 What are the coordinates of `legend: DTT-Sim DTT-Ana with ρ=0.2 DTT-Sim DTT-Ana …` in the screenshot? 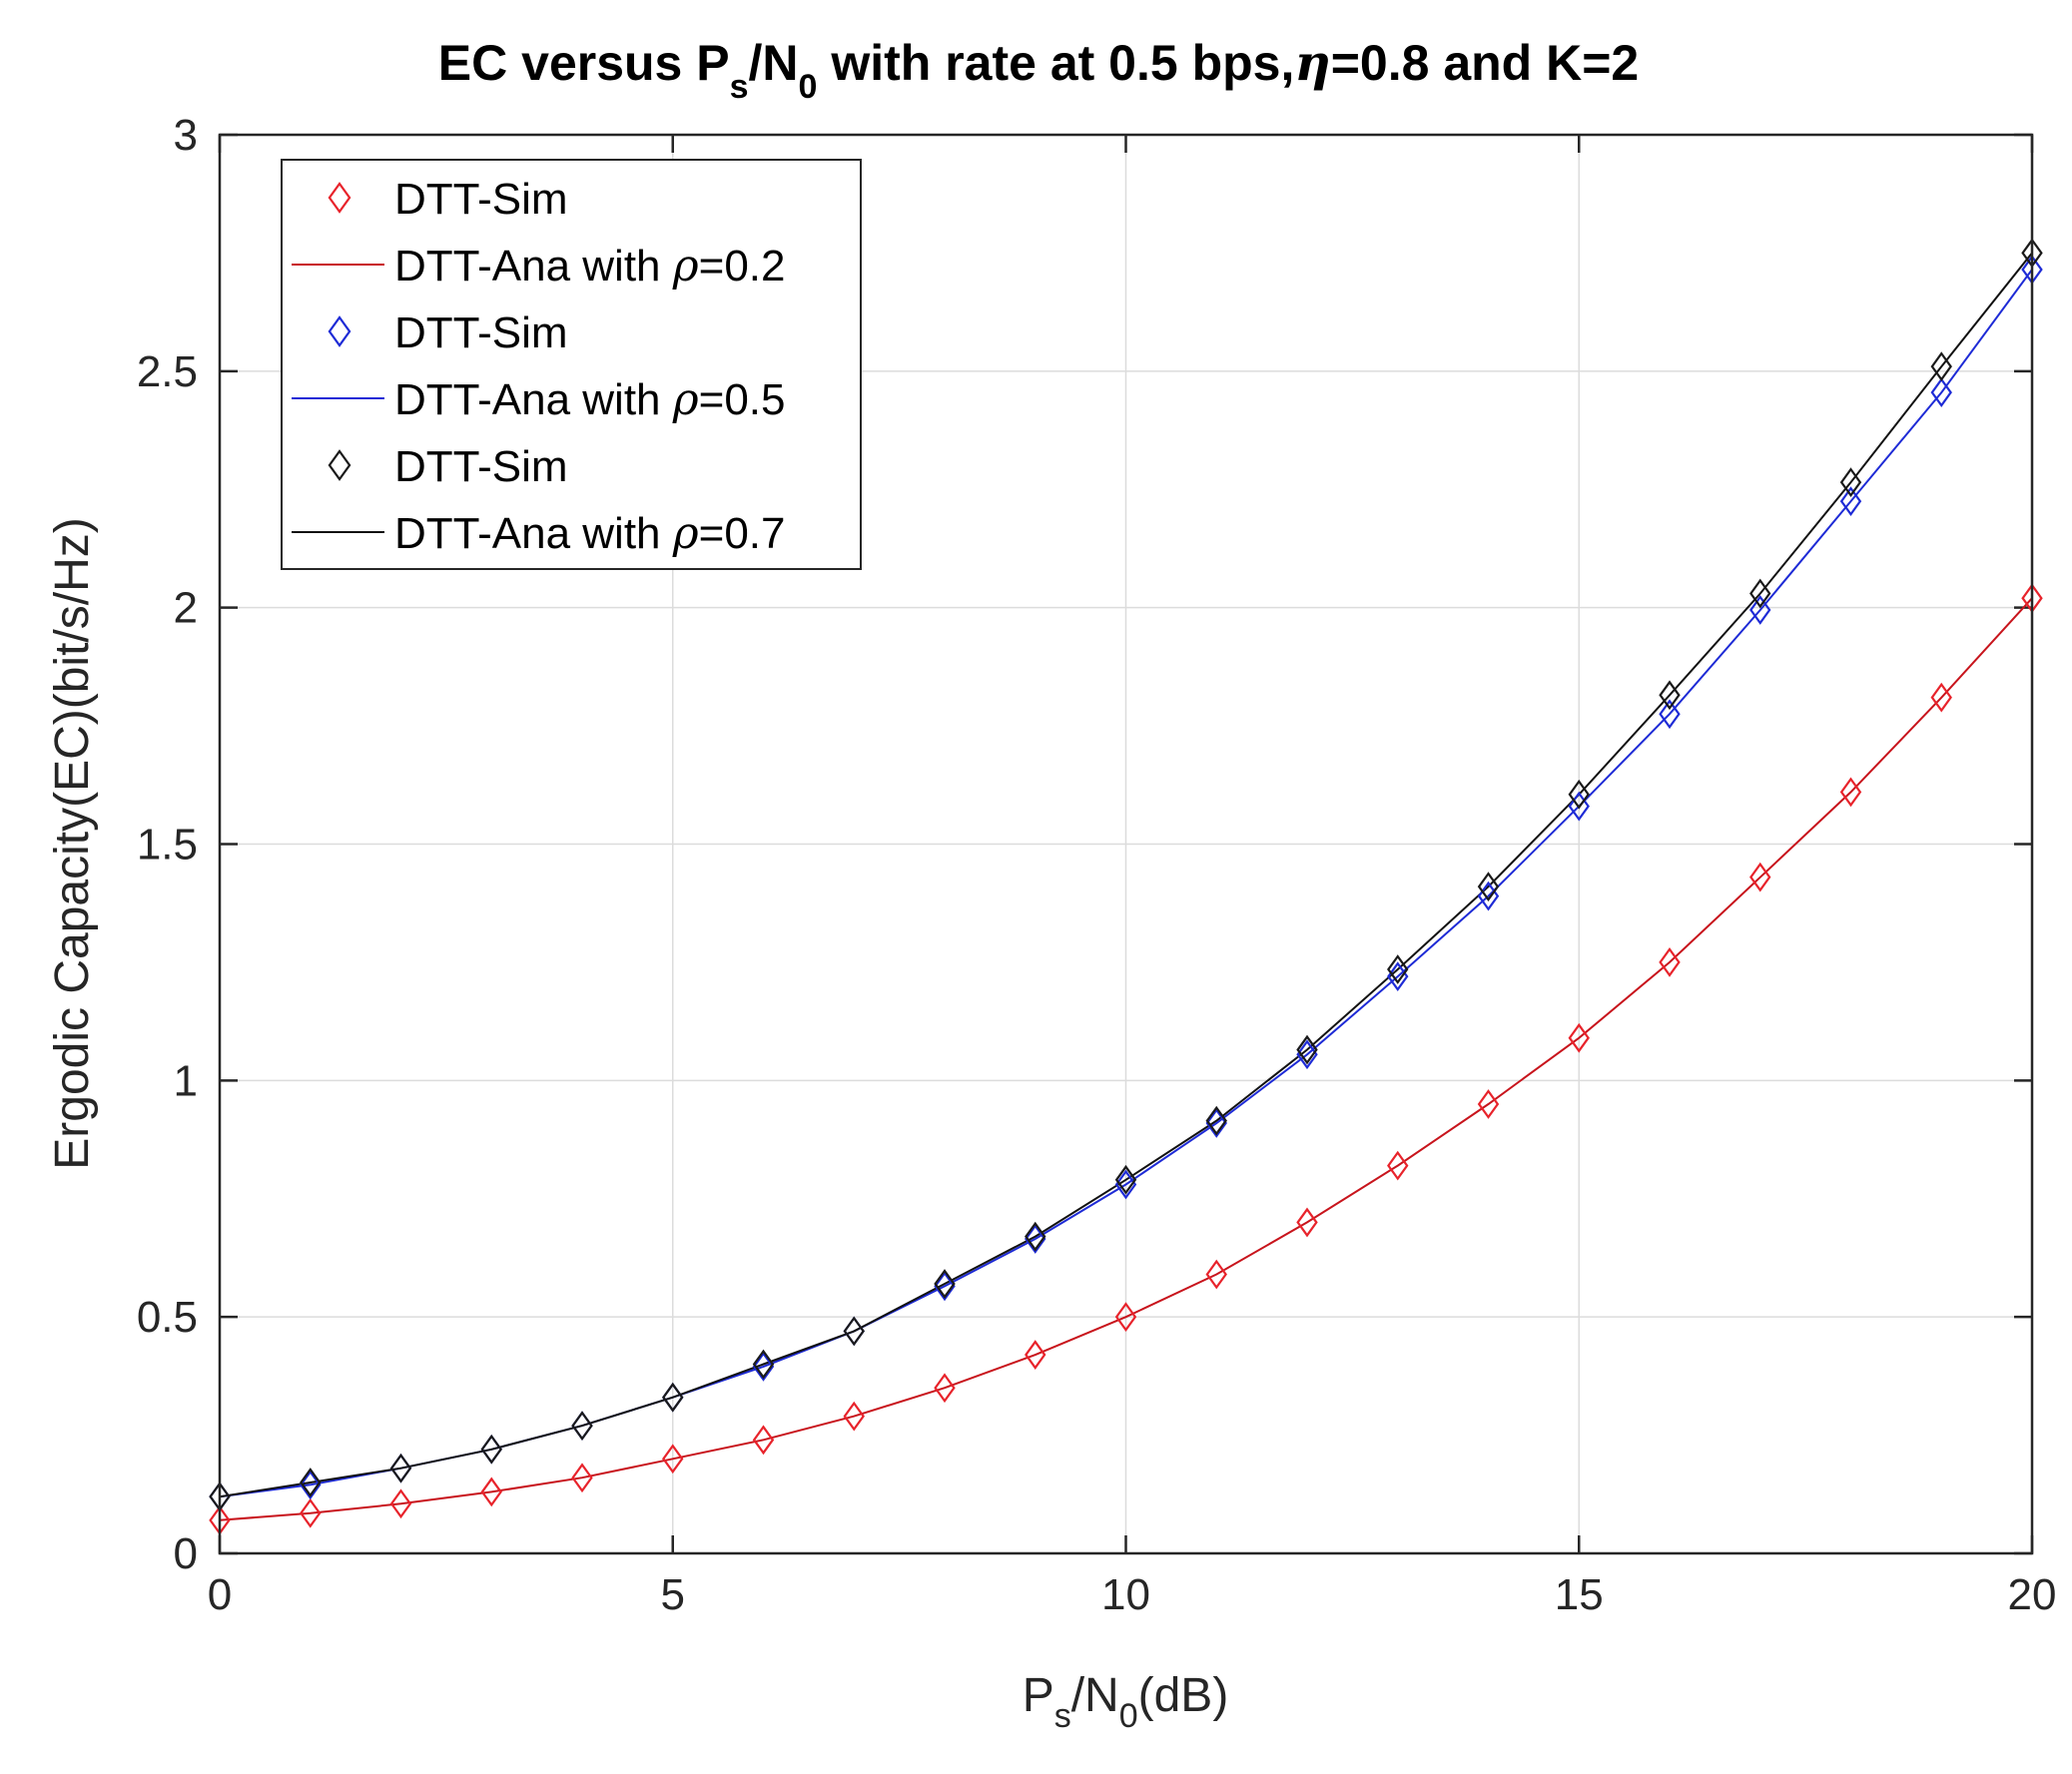 It's located at (571, 364).